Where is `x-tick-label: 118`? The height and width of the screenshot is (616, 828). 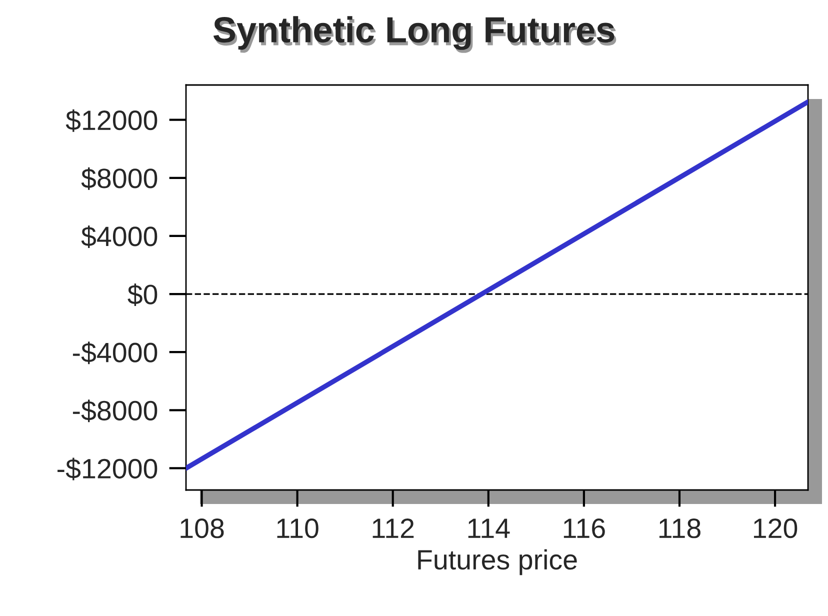 x-tick-label: 118 is located at coordinates (679, 528).